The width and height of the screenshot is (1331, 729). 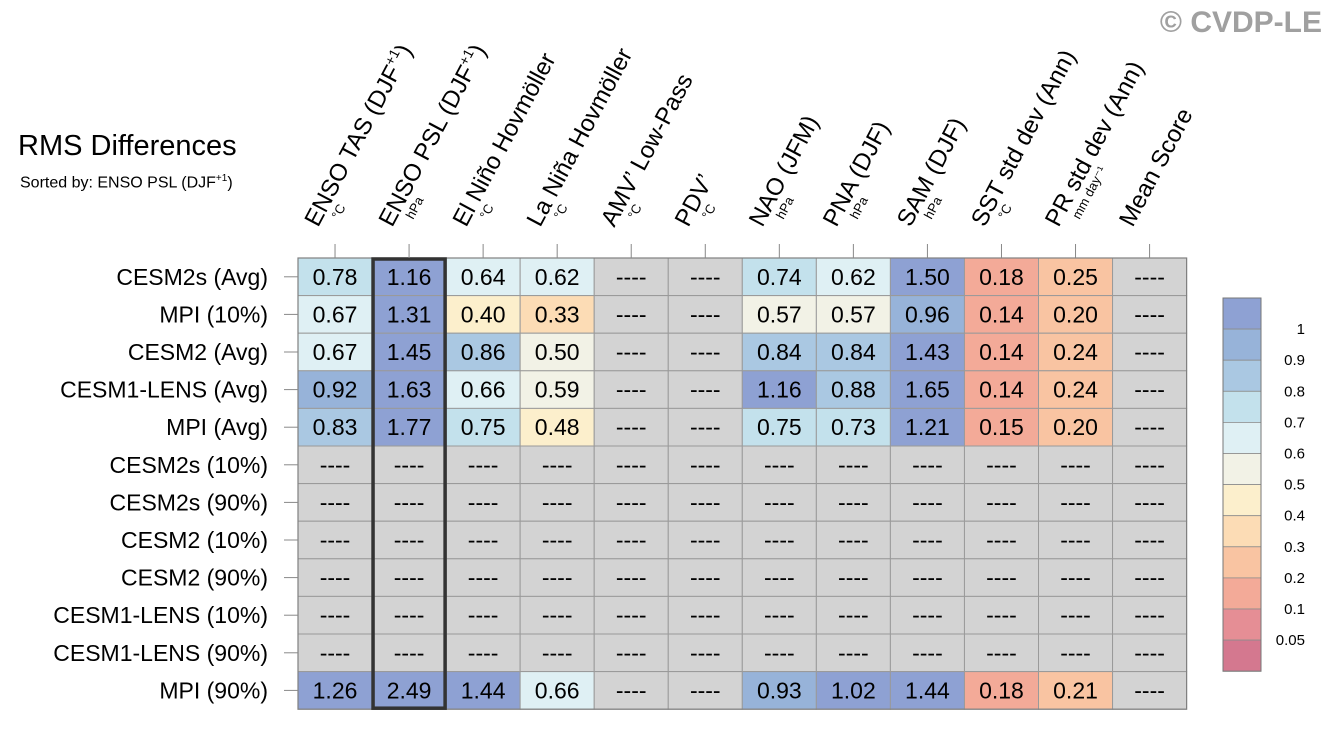 What do you see at coordinates (194, 540) in the screenshot?
I see `row-label: CESM2 (10%)` at bounding box center [194, 540].